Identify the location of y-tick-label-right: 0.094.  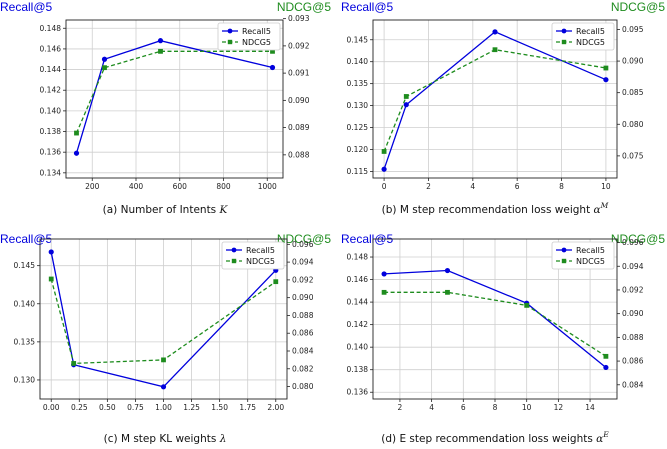
(633, 266).